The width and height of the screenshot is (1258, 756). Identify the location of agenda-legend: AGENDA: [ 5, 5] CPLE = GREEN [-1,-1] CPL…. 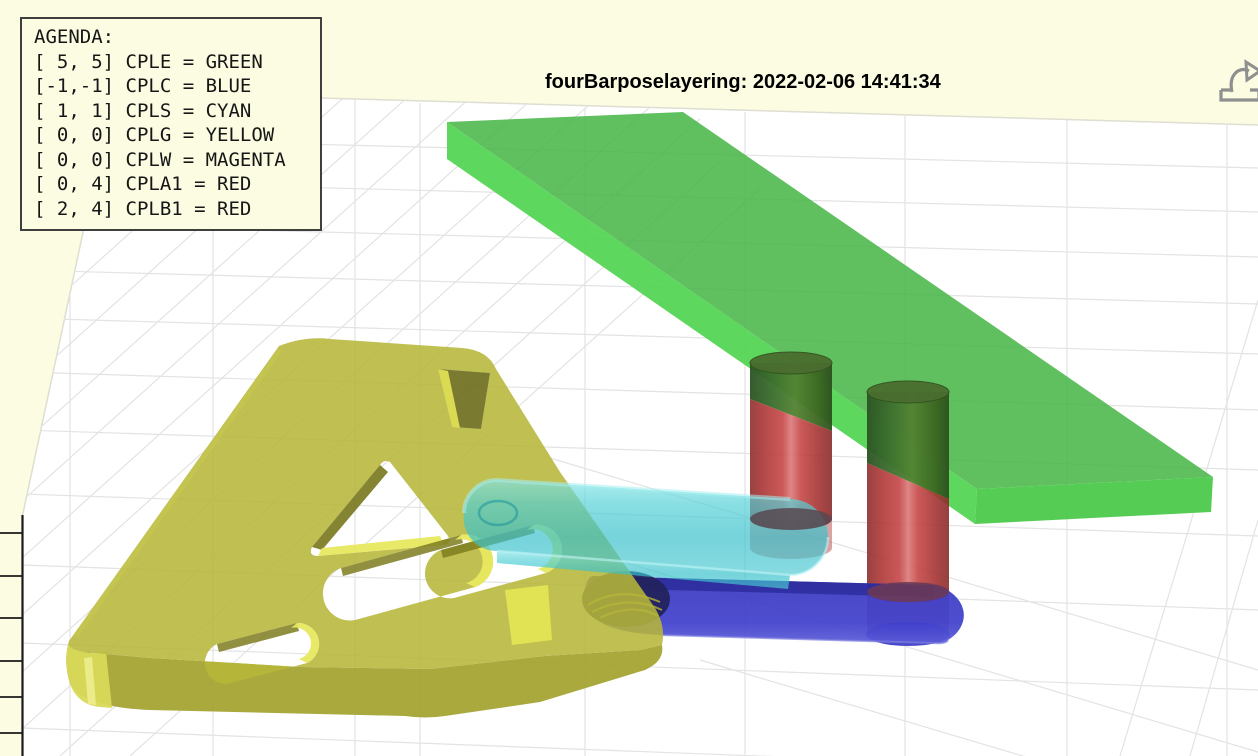
(171, 124).